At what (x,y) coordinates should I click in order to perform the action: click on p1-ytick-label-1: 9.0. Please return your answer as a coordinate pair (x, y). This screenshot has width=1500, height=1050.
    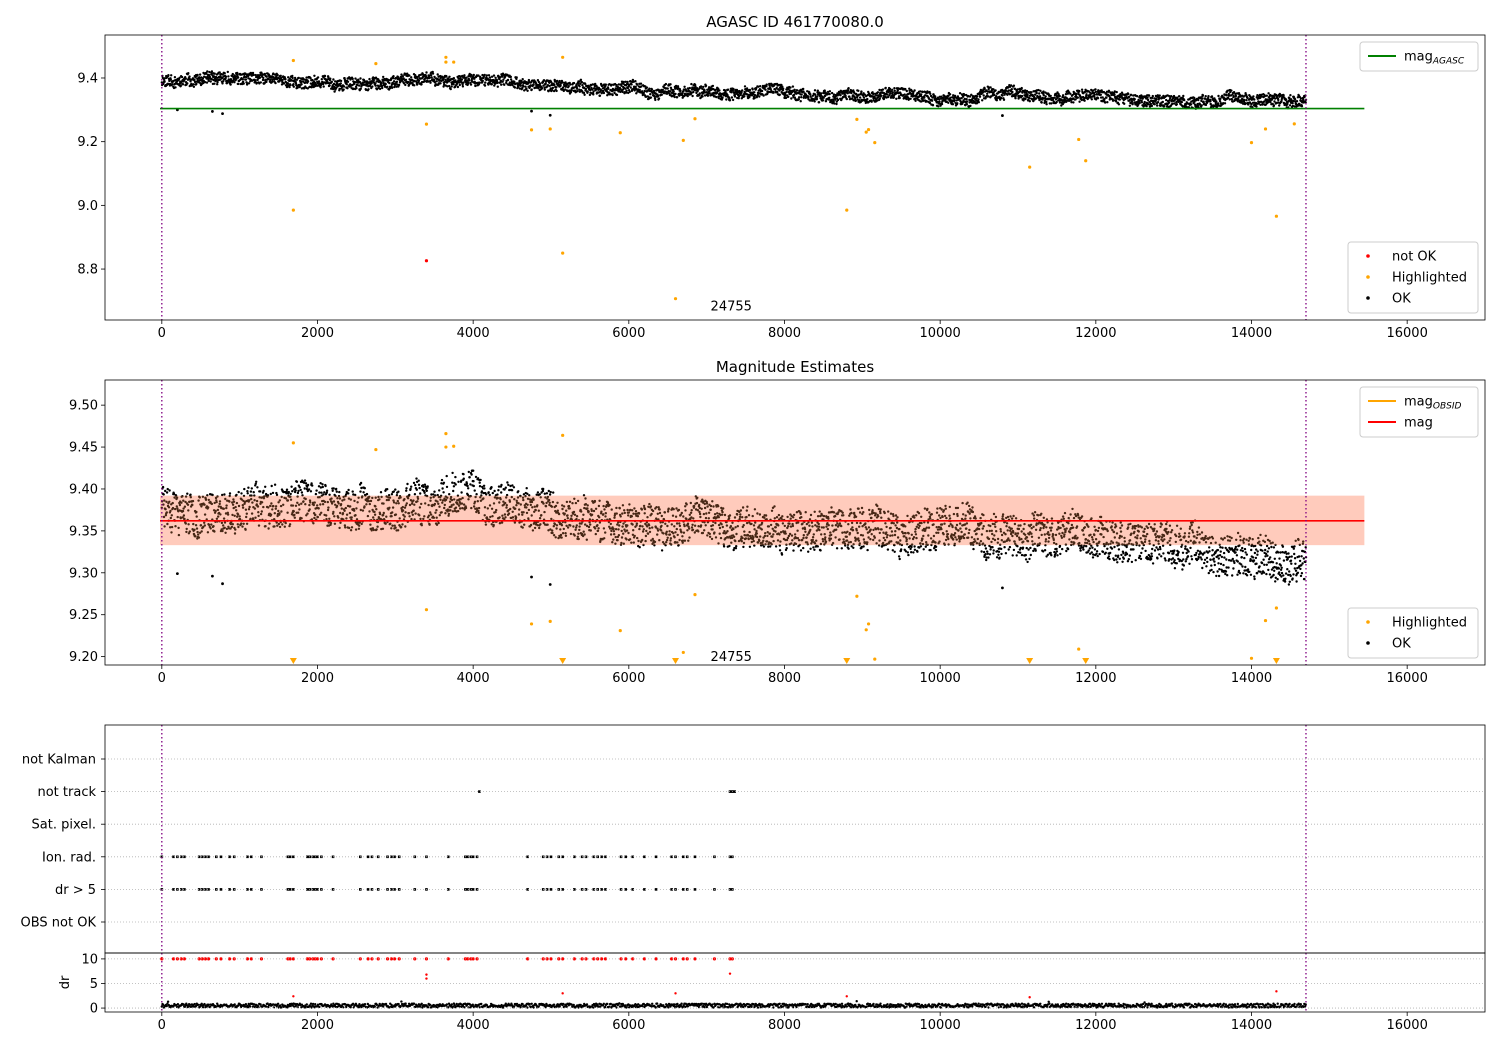
    Looking at the image, I should click on (87, 206).